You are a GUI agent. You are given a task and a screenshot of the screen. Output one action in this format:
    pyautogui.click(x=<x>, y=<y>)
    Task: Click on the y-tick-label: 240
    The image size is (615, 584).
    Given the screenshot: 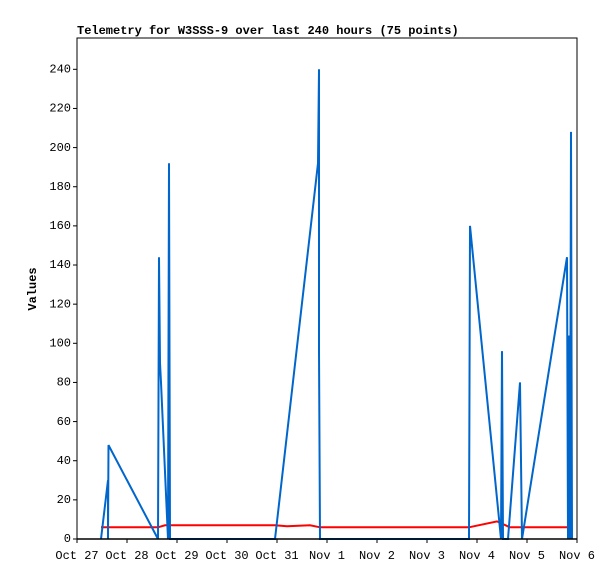 What is the action you would take?
    pyautogui.click(x=60, y=69)
    